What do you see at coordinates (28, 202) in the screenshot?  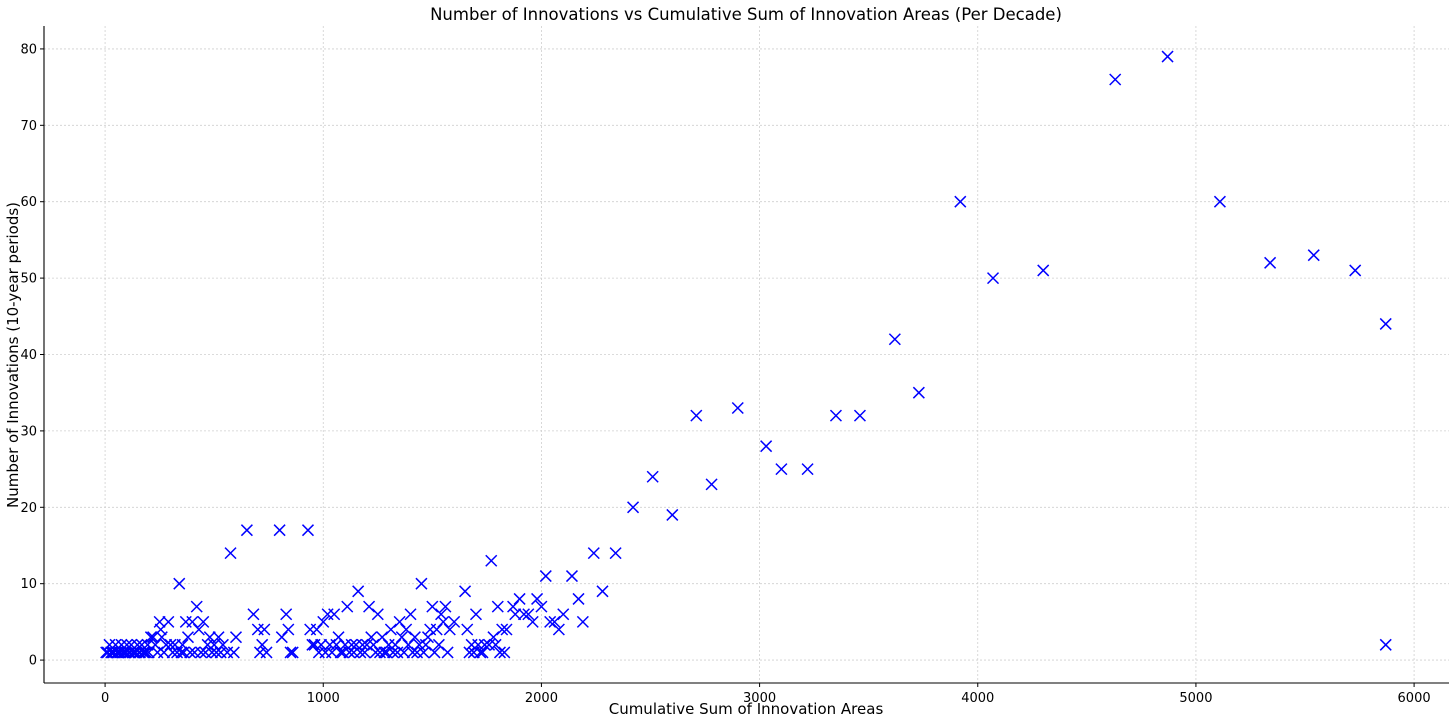 I see `y-tick-label: 60` at bounding box center [28, 202].